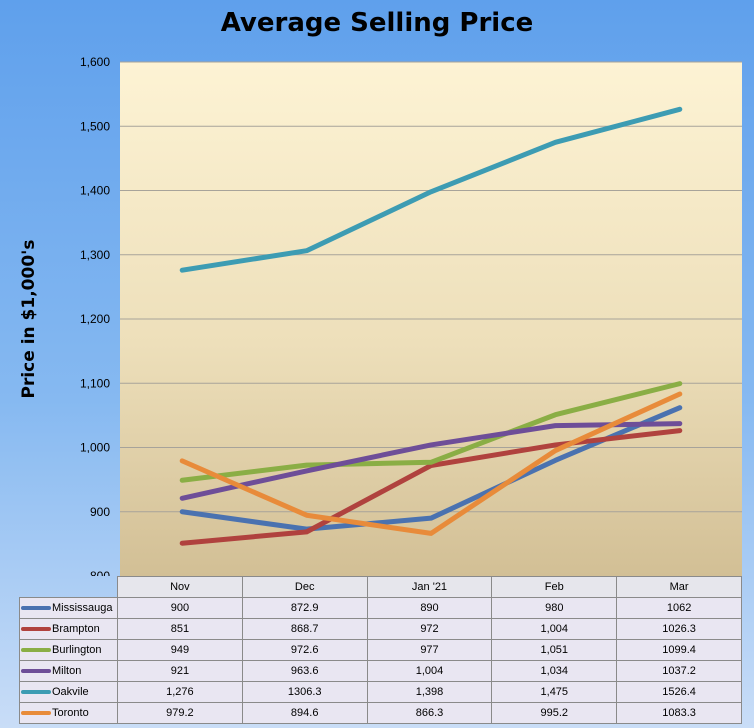 This screenshot has height=728, width=754. Describe the element at coordinates (304, 587) in the screenshot. I see `category-header: Dec` at that location.